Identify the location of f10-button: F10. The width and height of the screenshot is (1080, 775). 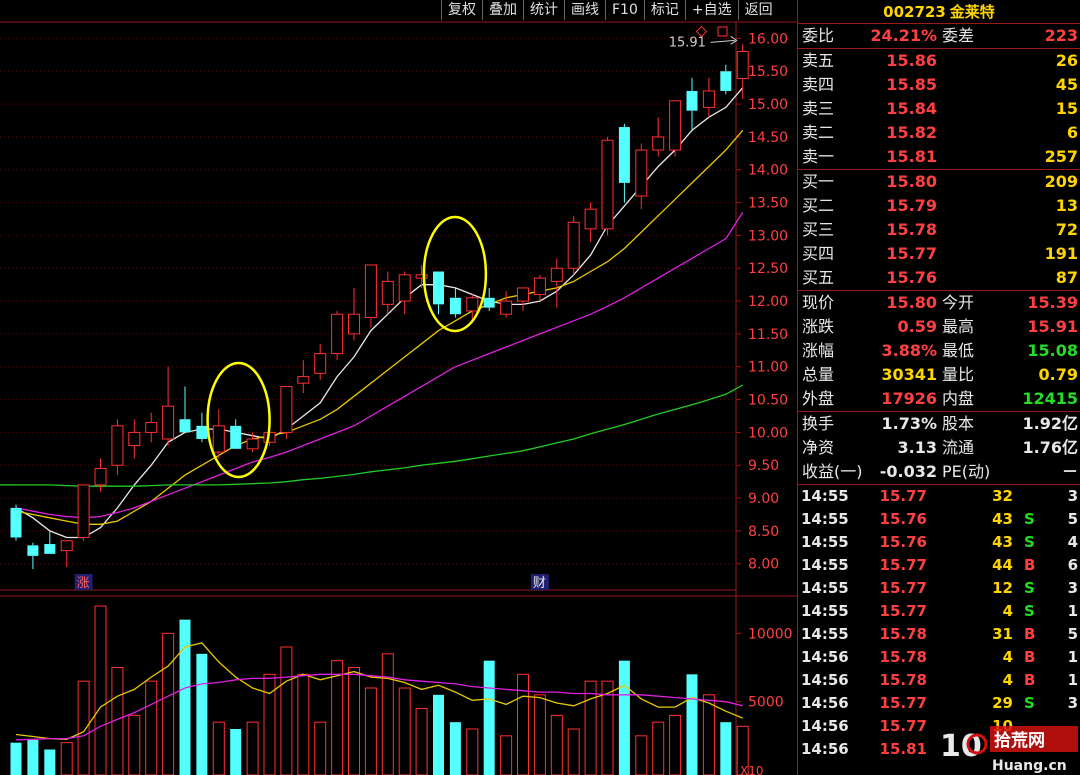
(624, 10).